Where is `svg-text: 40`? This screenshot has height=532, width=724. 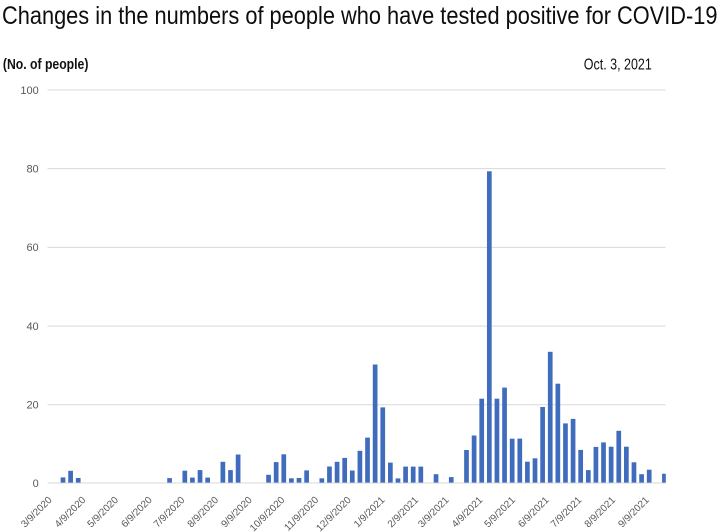 svg-text: 40 is located at coordinates (32, 327).